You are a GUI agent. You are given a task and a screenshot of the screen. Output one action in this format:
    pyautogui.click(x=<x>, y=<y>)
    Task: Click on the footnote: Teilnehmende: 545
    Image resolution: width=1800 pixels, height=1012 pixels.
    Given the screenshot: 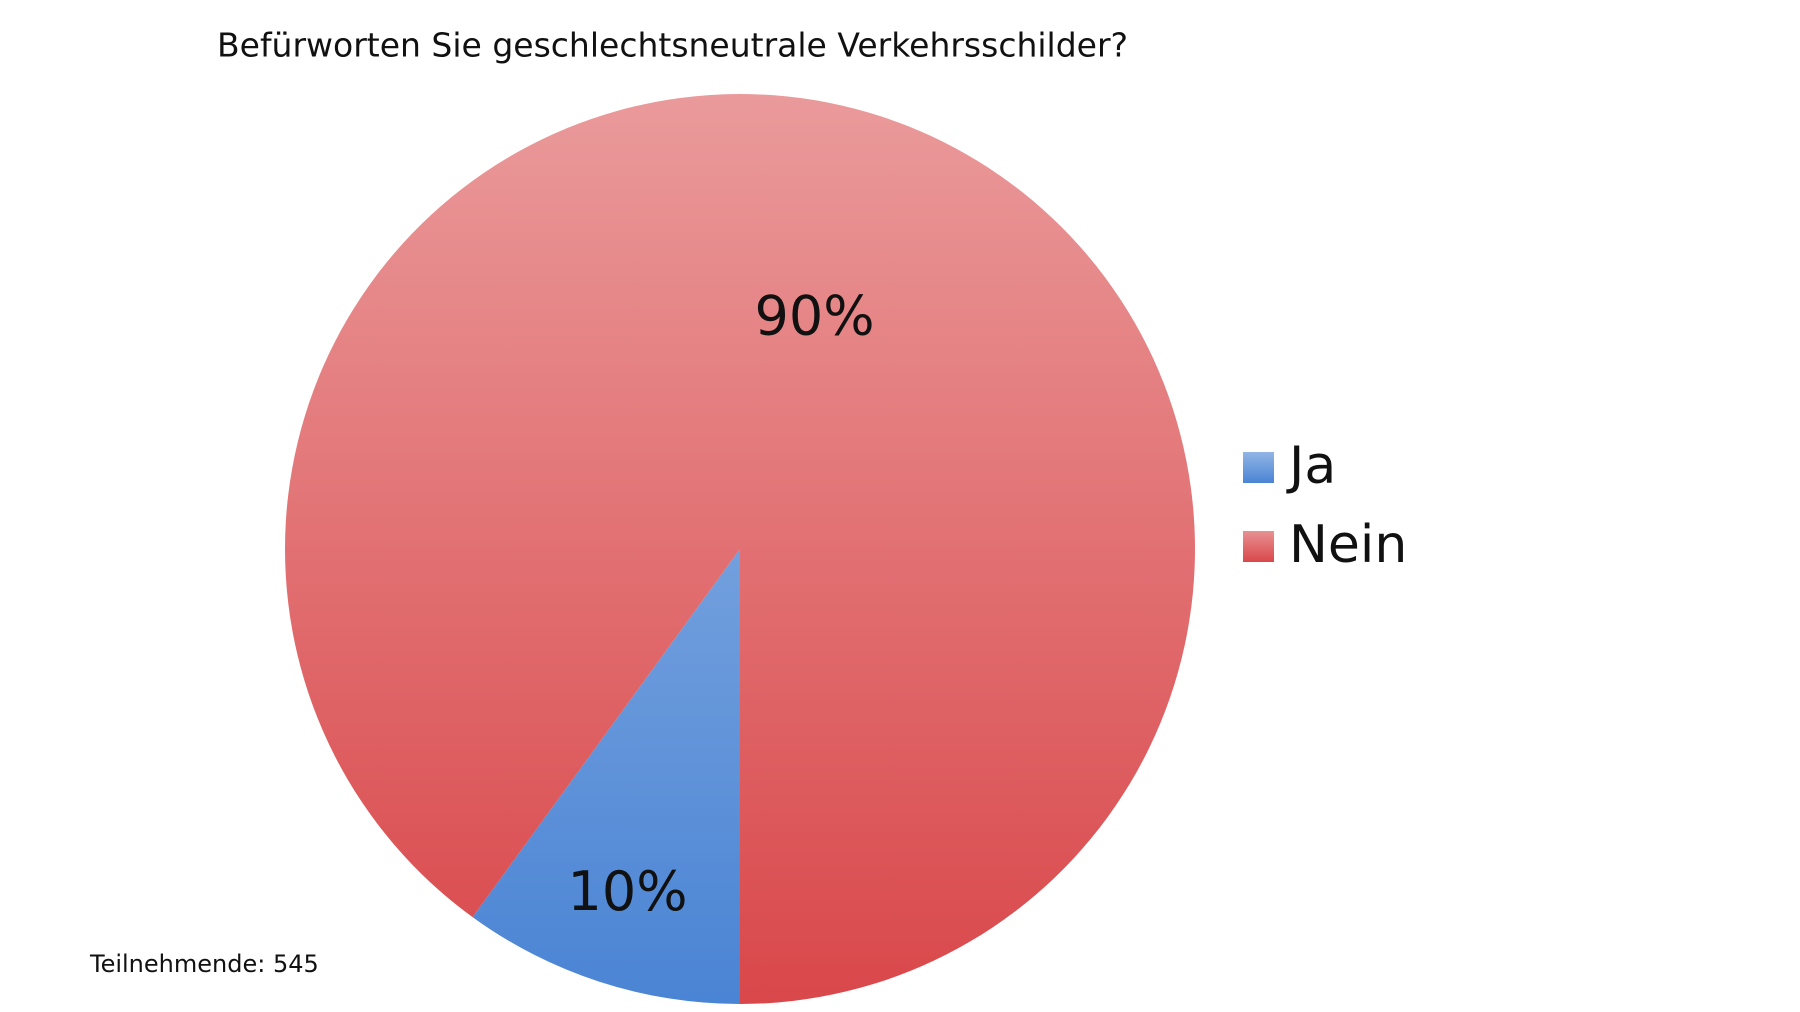 What is the action you would take?
    pyautogui.click(x=204, y=964)
    